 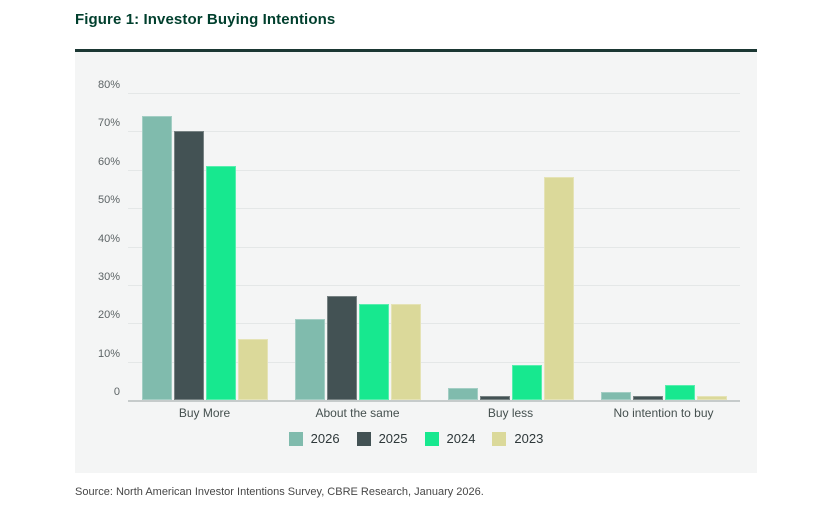 I want to click on bar-2024-buy-less, so click(x=526, y=382).